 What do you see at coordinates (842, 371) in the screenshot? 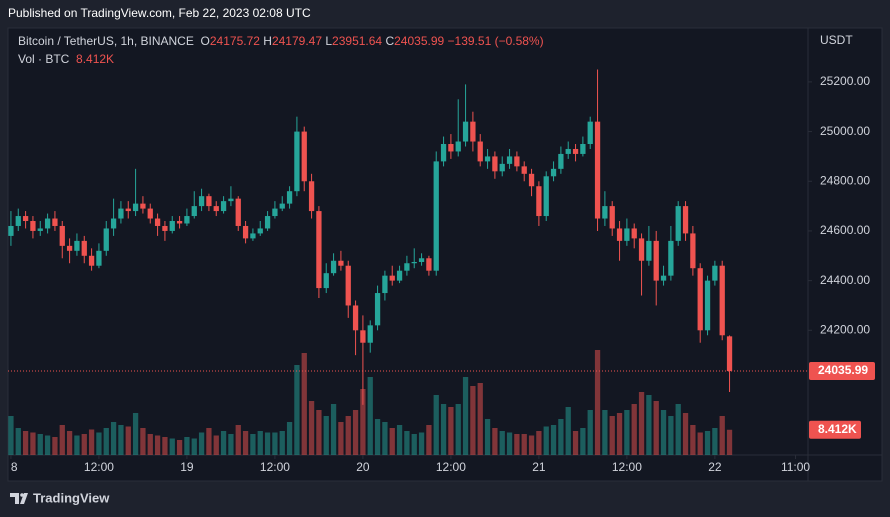
I see `last-price-box` at bounding box center [842, 371].